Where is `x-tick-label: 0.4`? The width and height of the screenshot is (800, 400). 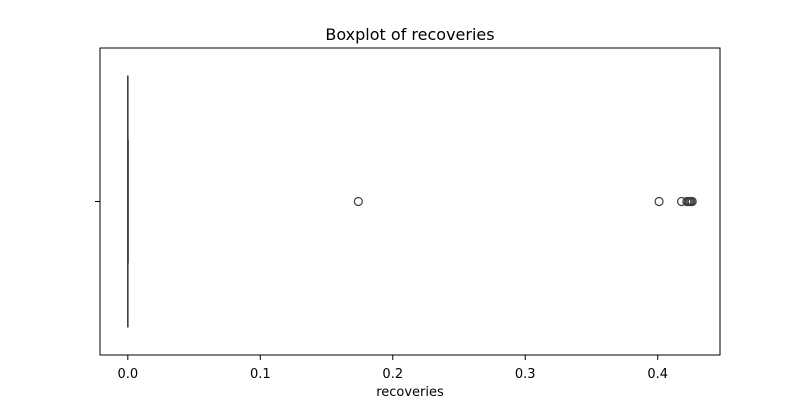
x-tick-label: 0.4 is located at coordinates (657, 374).